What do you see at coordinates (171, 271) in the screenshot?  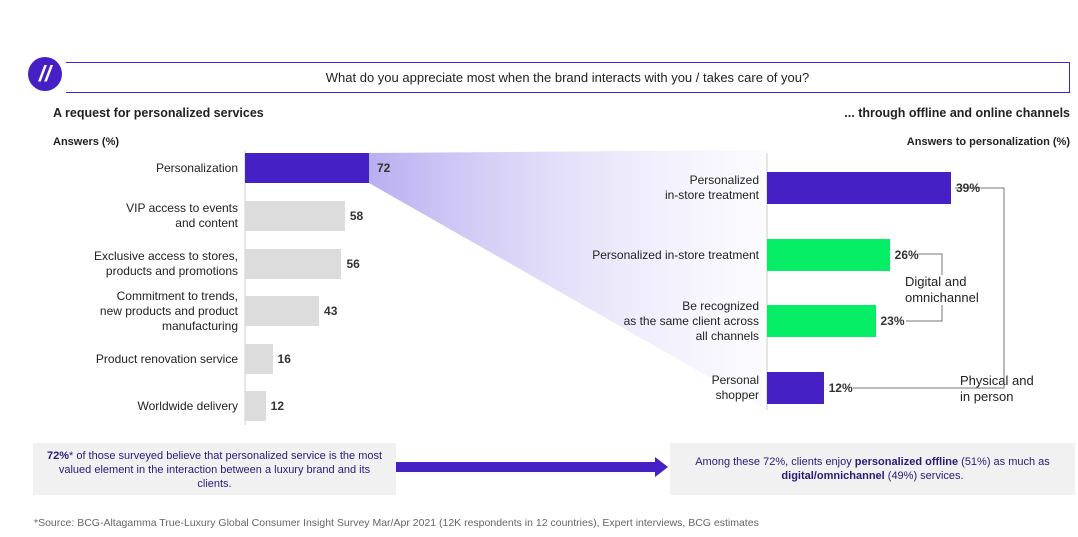 I see `category-label-line: products and promotions` at bounding box center [171, 271].